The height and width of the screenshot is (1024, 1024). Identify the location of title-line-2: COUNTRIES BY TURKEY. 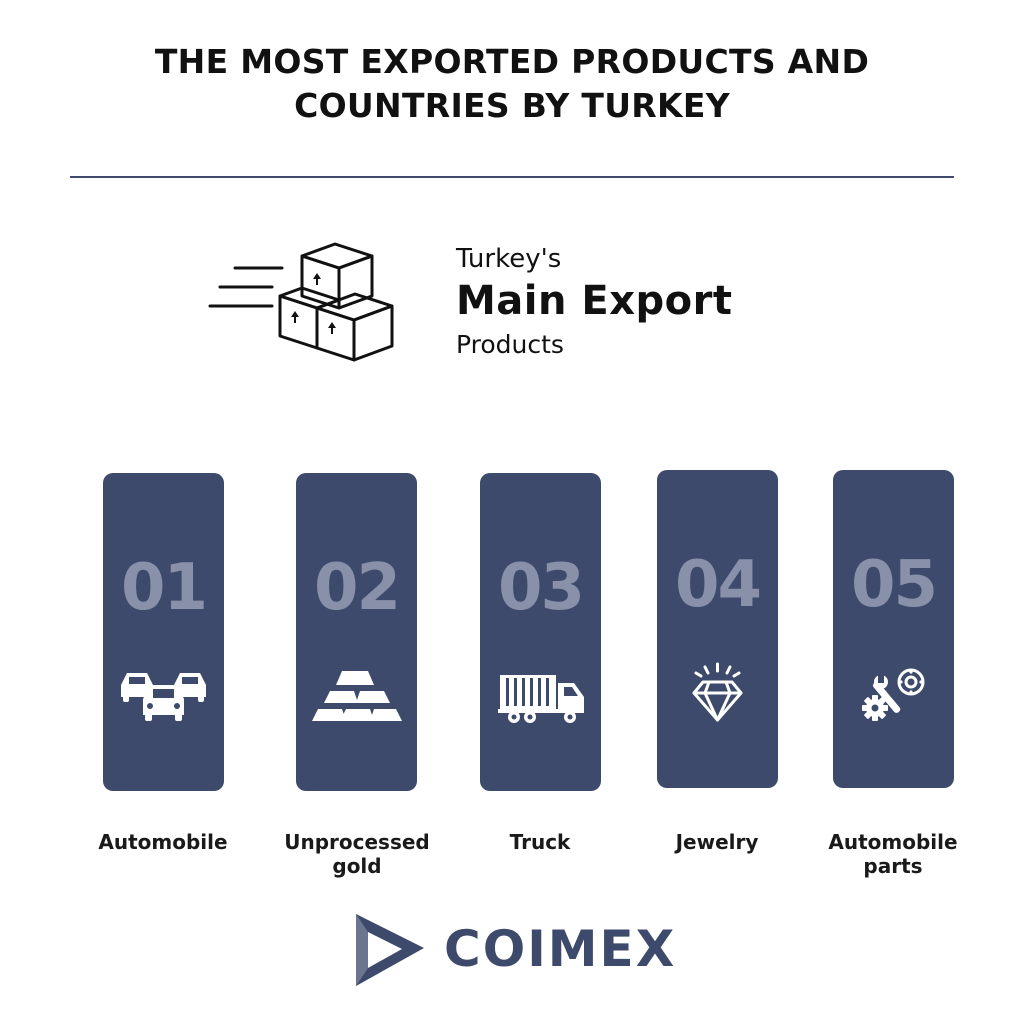
(512, 105).